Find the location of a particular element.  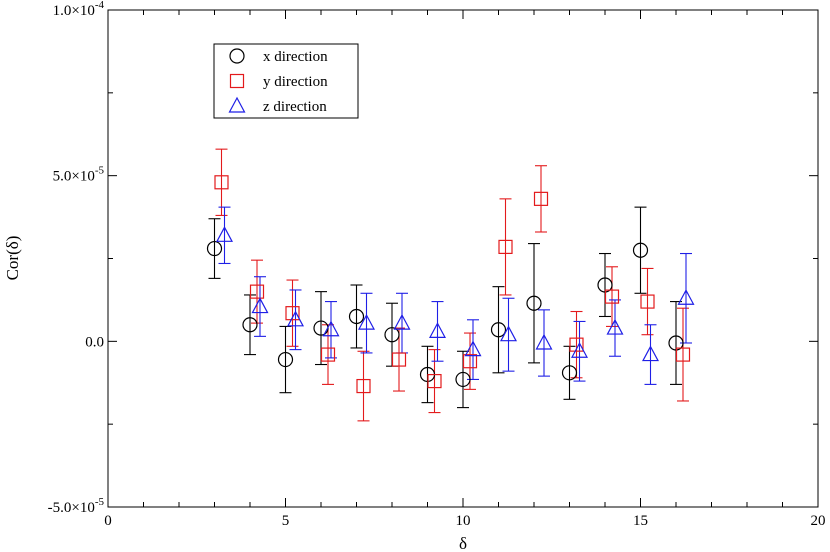

legend-z-marker is located at coordinates (237, 104).